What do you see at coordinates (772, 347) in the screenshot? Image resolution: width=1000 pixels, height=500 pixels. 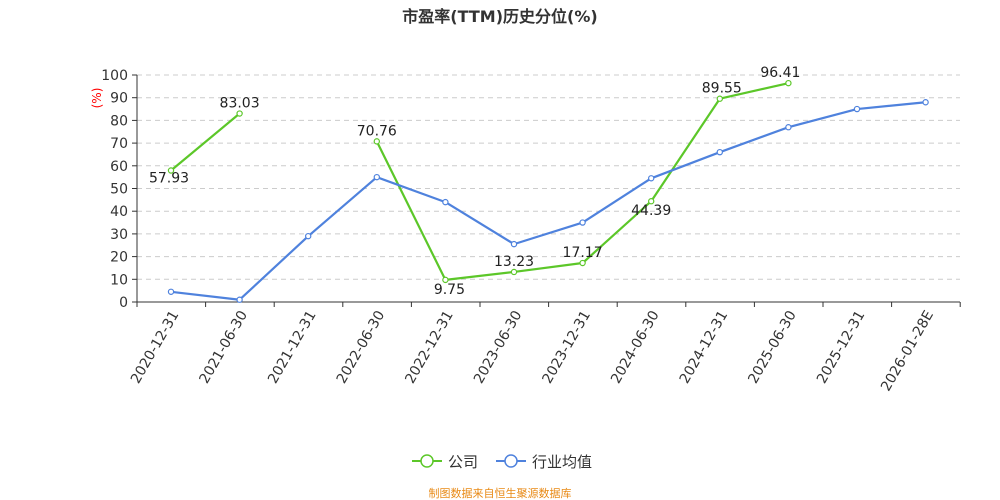 I see `x-tick-label: 2025-06-30` at bounding box center [772, 347].